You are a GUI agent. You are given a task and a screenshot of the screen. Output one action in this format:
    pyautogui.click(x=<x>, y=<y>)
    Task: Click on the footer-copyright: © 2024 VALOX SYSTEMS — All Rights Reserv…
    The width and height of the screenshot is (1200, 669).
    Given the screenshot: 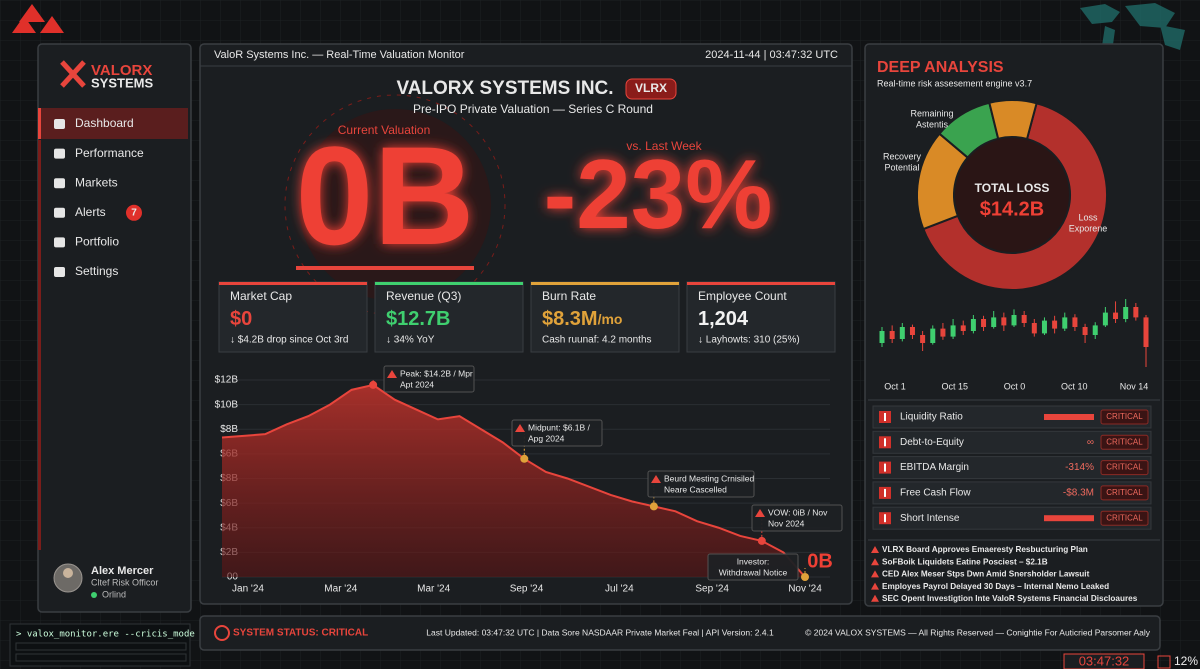 What is the action you would take?
    pyautogui.click(x=978, y=632)
    